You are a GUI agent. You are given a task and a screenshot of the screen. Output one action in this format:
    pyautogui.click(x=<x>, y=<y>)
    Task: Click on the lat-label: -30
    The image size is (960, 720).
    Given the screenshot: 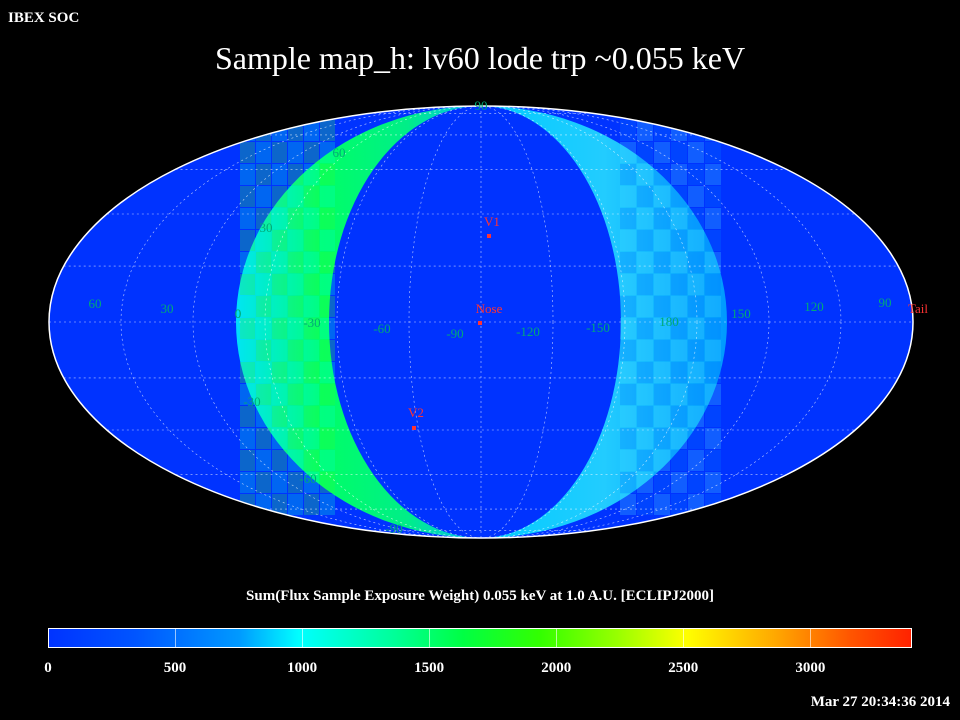 What is the action you would take?
    pyautogui.click(x=251, y=401)
    